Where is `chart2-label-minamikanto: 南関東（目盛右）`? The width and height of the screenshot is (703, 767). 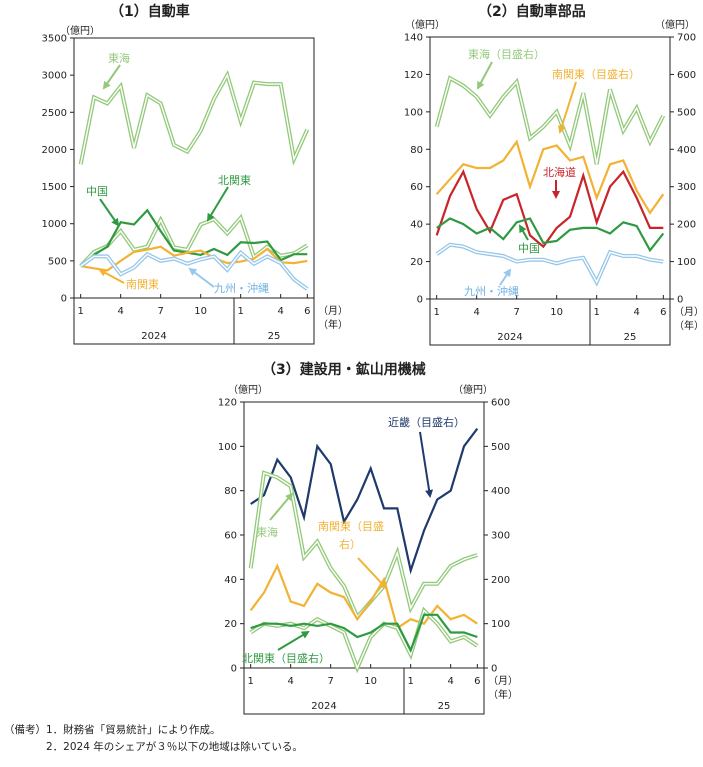 chart2-label-minamikanto: 南関東（目盛右） is located at coordinates (596, 74).